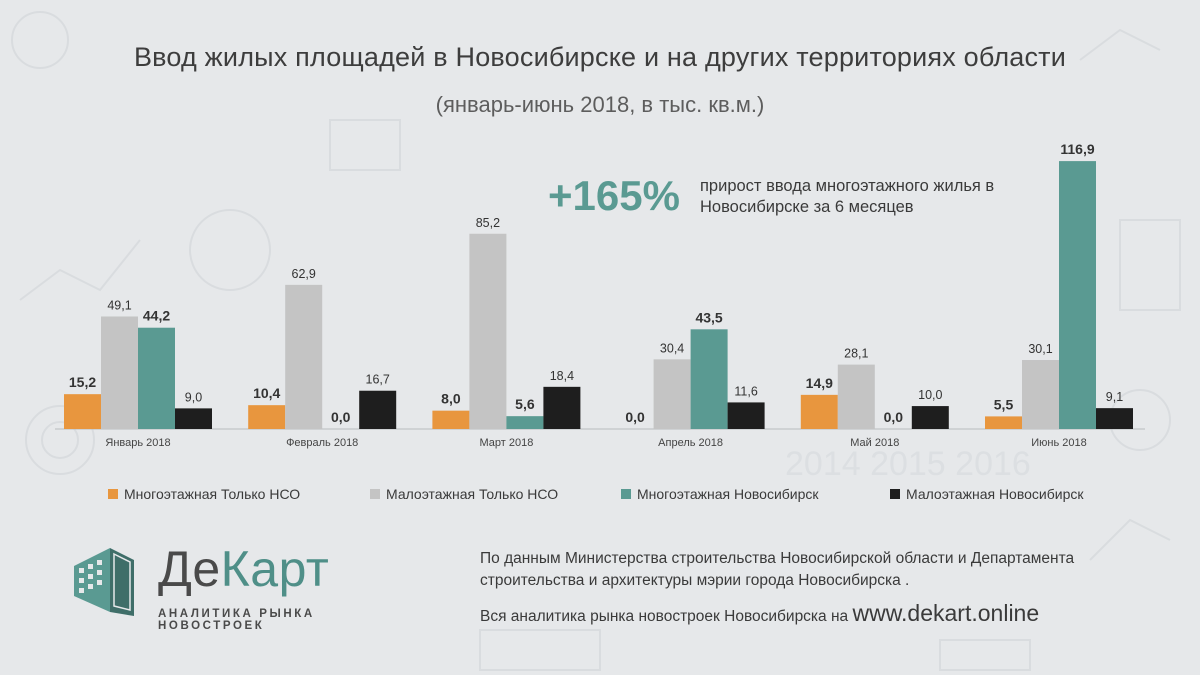 This screenshot has height=675, width=1200. Describe the element at coordinates (304, 274) in the screenshot. I see `data-label-1-1: 62,9` at that location.